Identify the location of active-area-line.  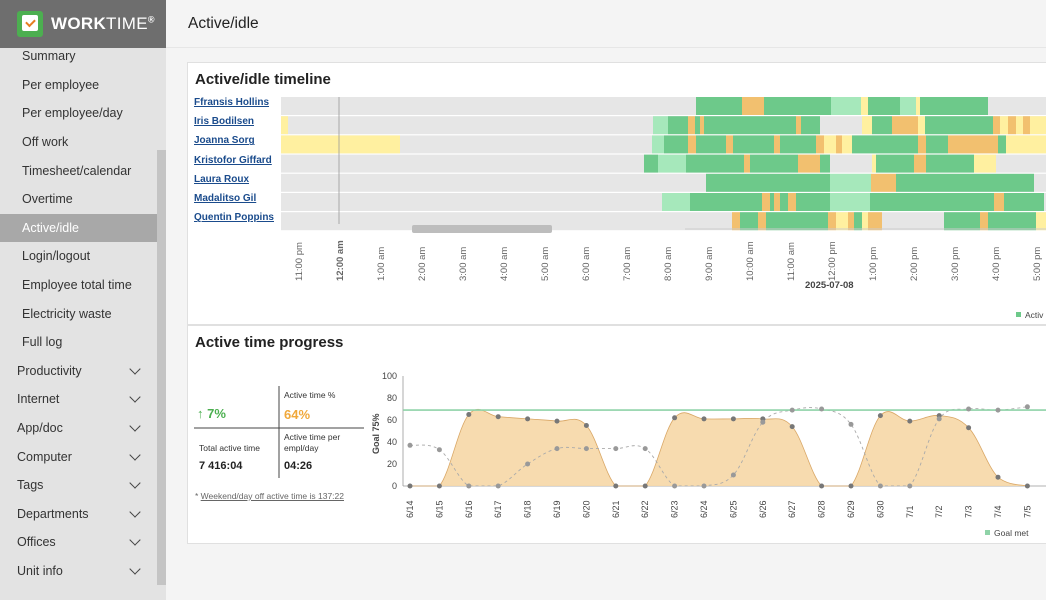
(718, 448).